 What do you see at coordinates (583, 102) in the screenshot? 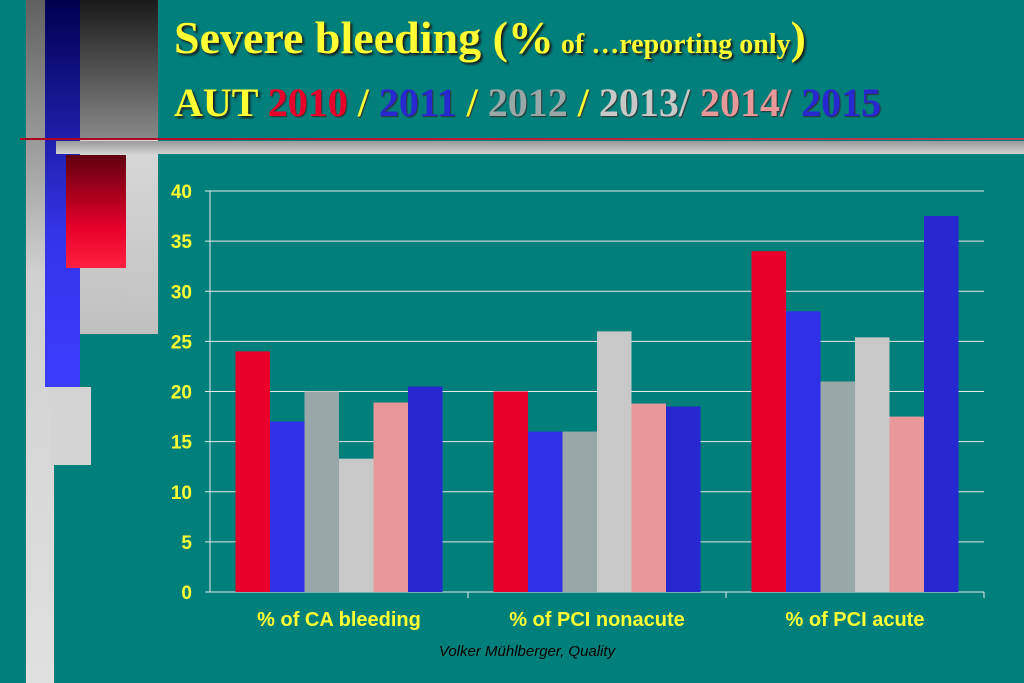
I see `title-year-5: /` at bounding box center [583, 102].